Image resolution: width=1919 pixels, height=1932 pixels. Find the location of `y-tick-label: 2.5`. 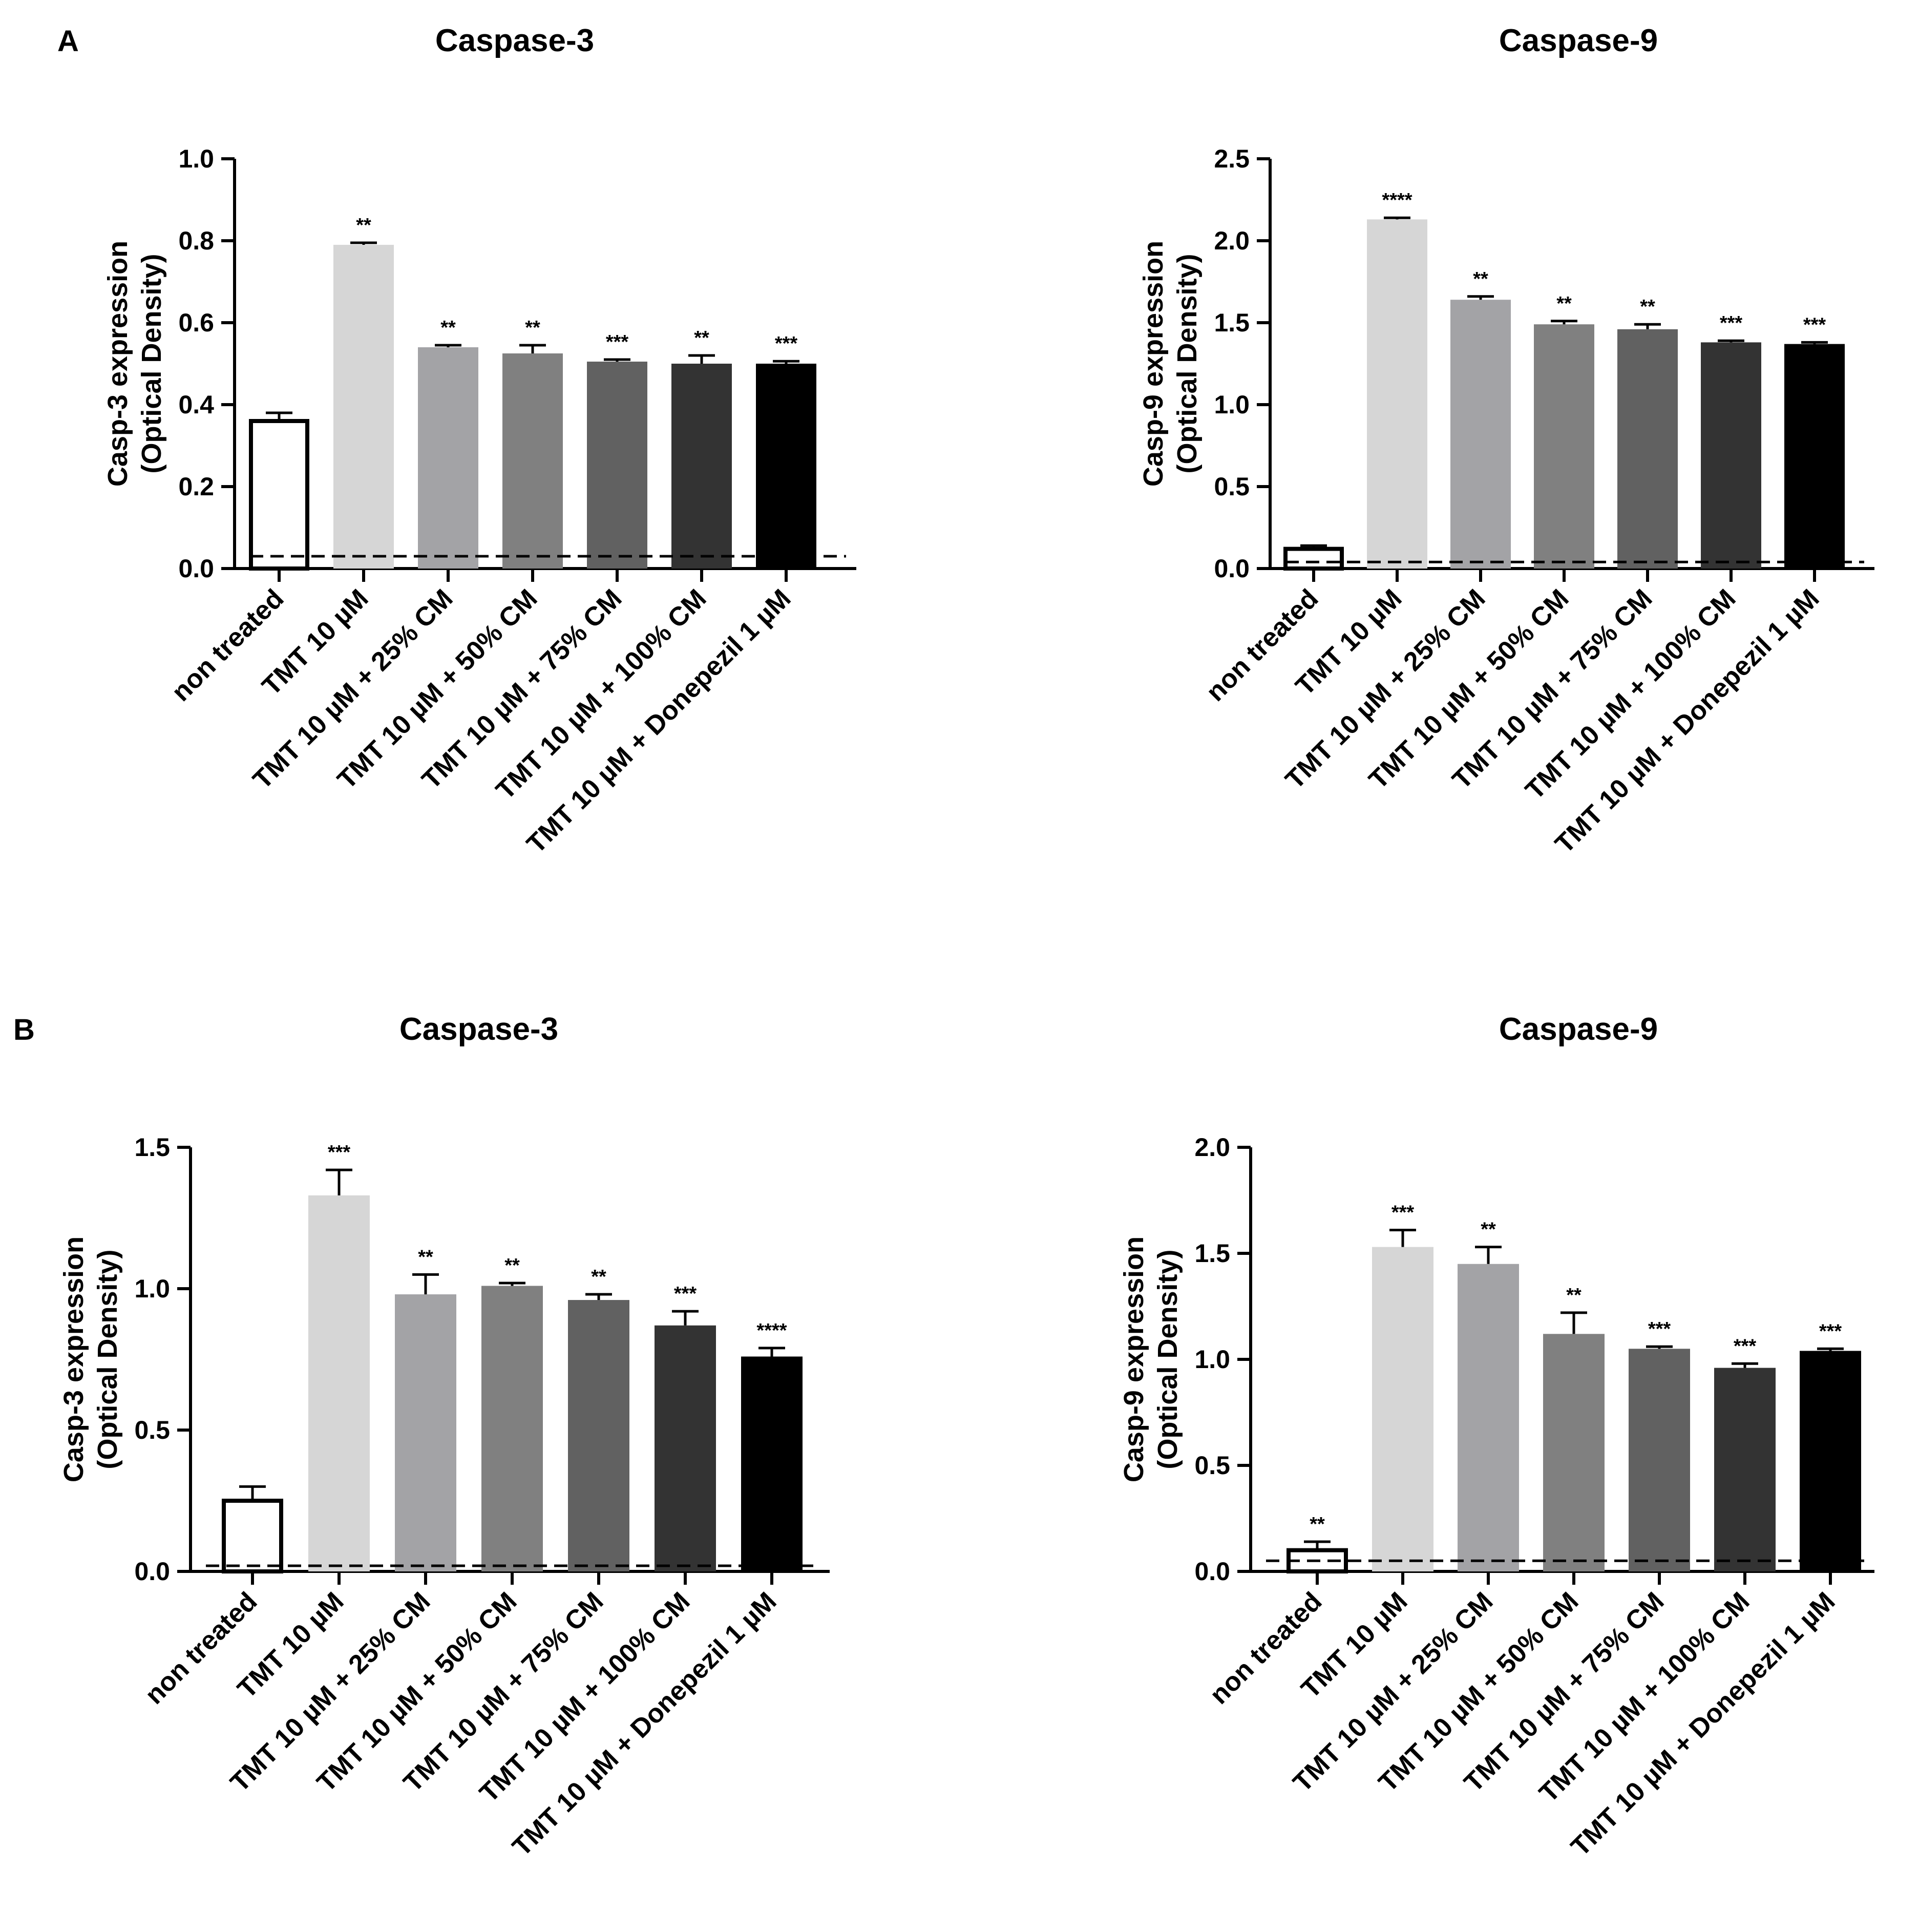

y-tick-label: 2.5 is located at coordinates (1232, 158).